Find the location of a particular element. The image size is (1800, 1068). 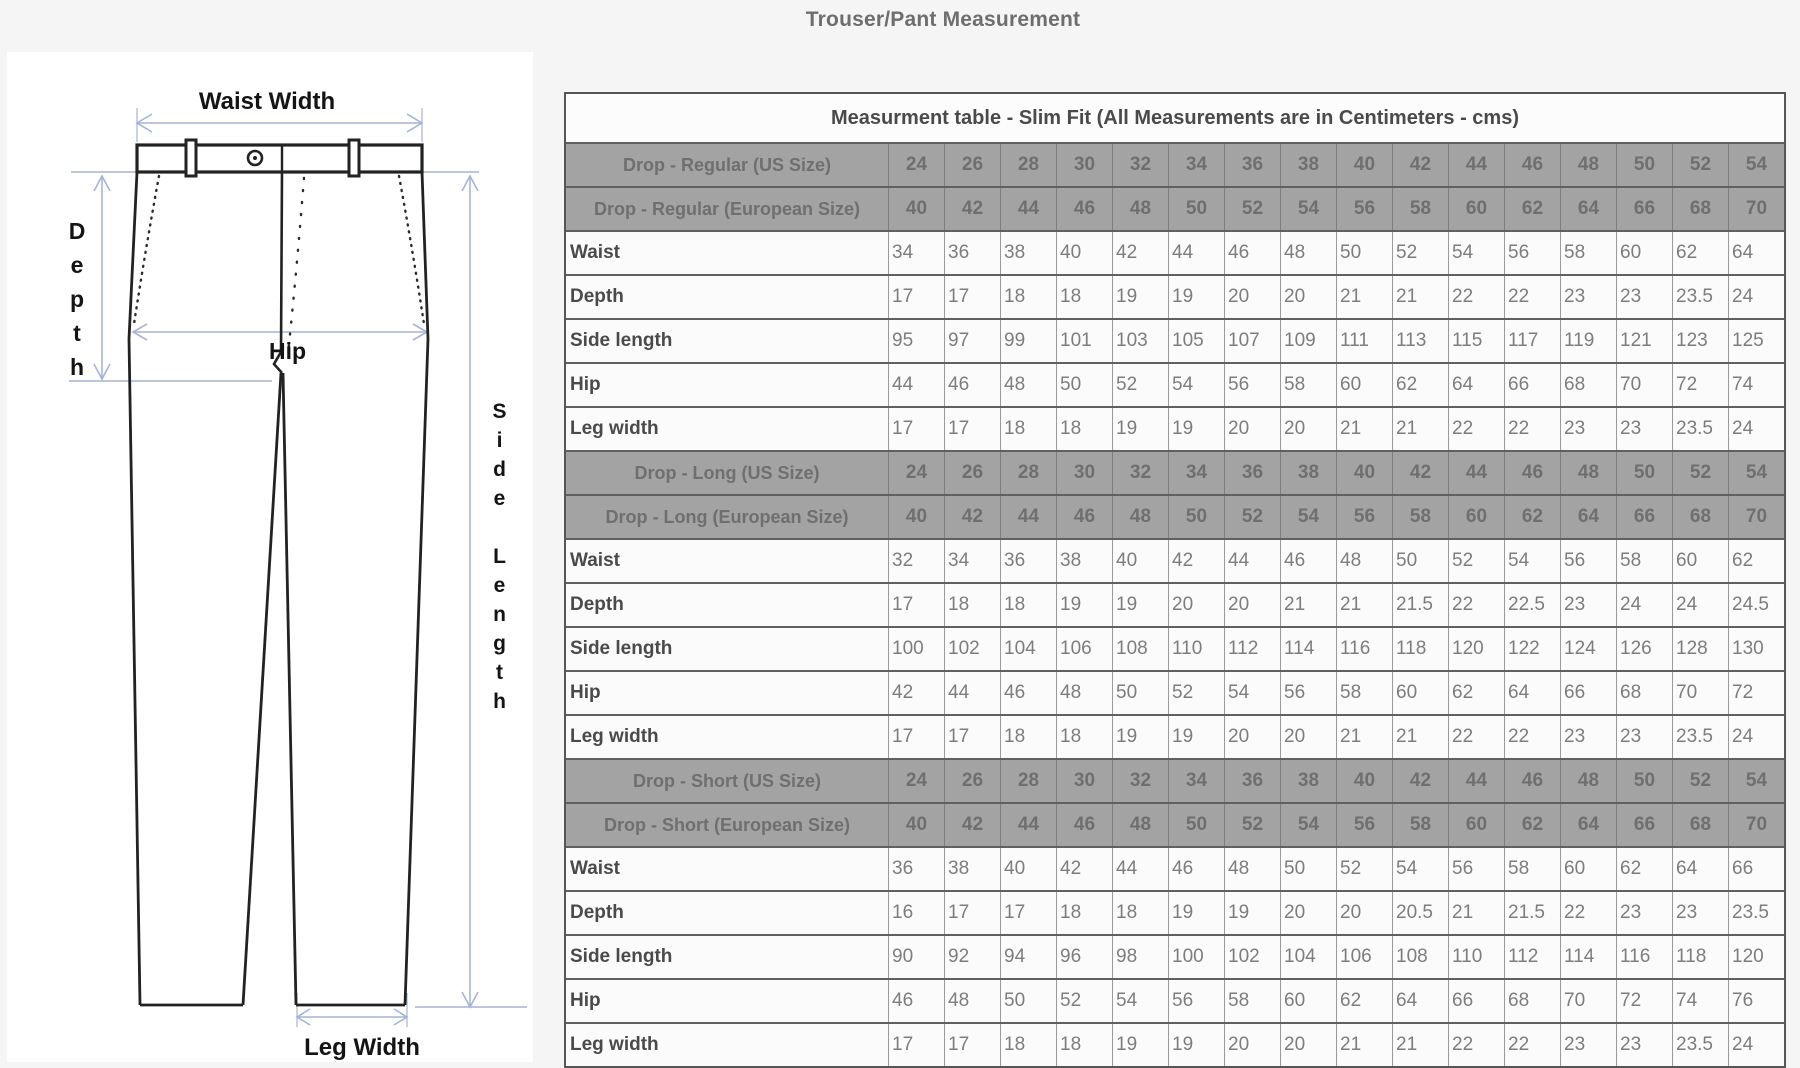

value-cell: 98 is located at coordinates (1140, 957).